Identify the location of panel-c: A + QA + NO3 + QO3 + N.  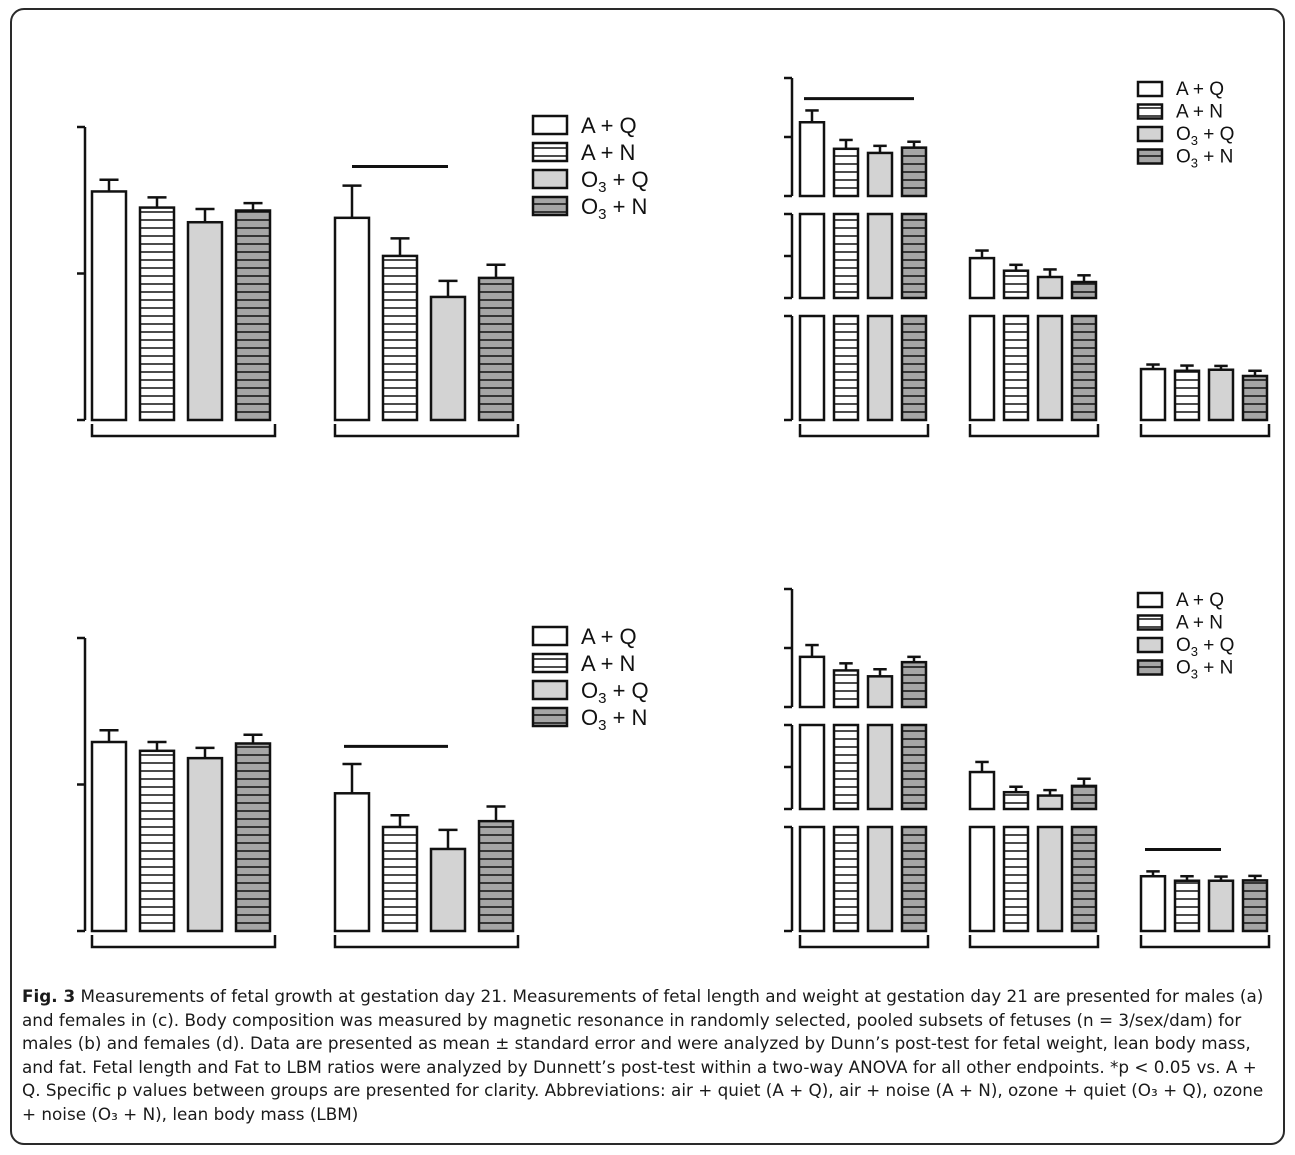
(363, 786).